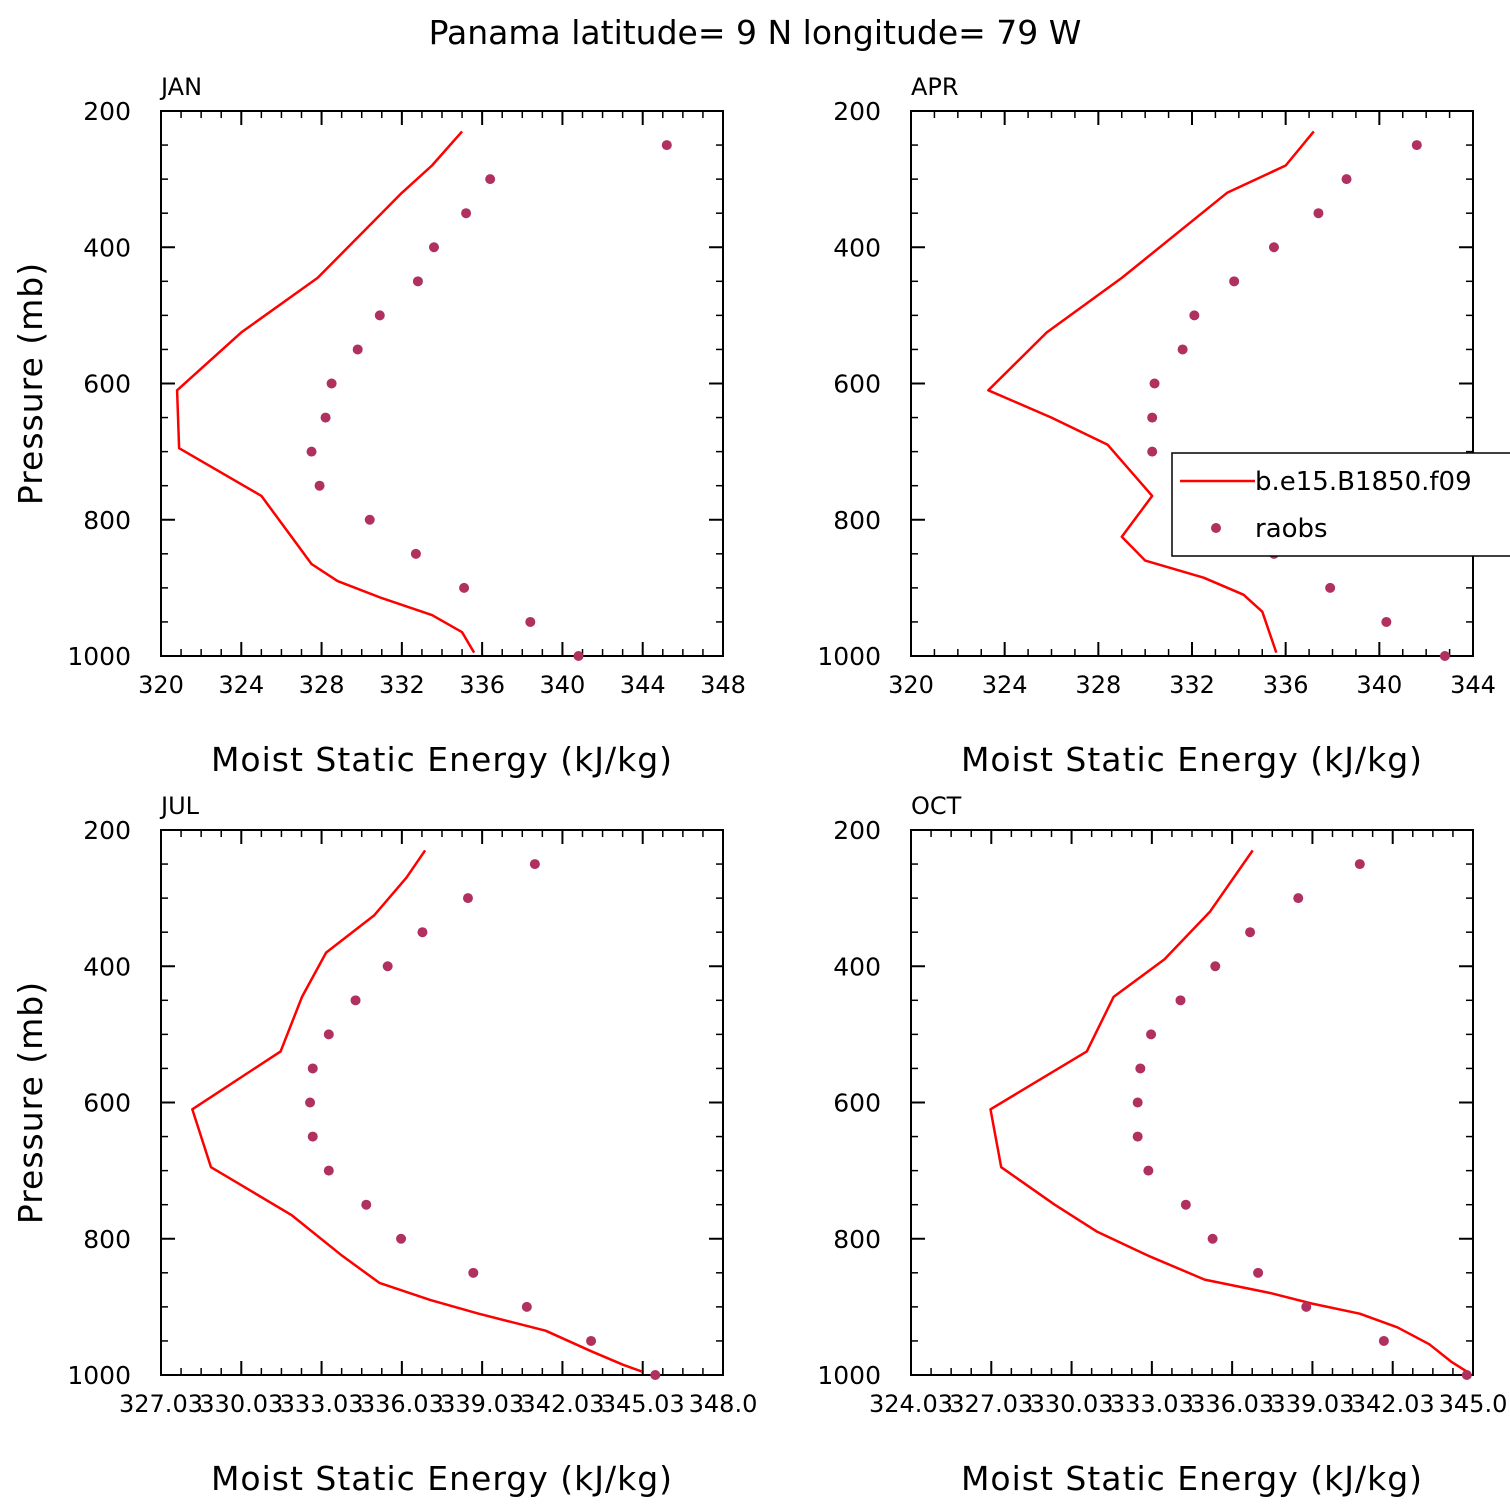  Describe the element at coordinates (563, 685) in the screenshot. I see `x-tick-label: 340` at that location.